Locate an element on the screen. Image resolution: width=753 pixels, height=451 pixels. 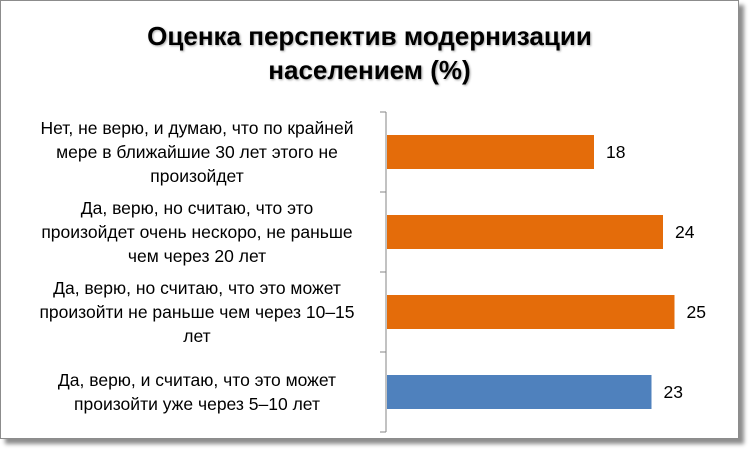
category-label-line: Да, верю, но считаю, что это is located at coordinates (197, 208).